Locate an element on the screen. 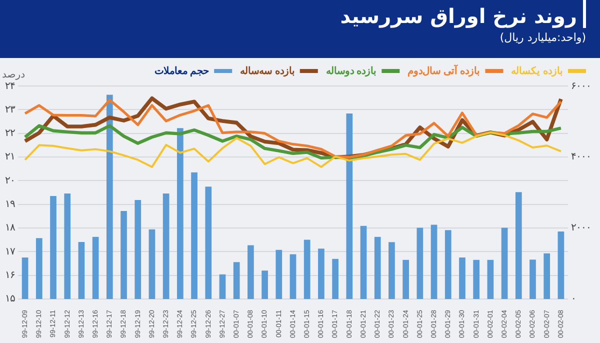 Image resolution: width=600 pixels, height=343 pixels. y2-tick-label: ۶۰۰۰ is located at coordinates (581, 86).